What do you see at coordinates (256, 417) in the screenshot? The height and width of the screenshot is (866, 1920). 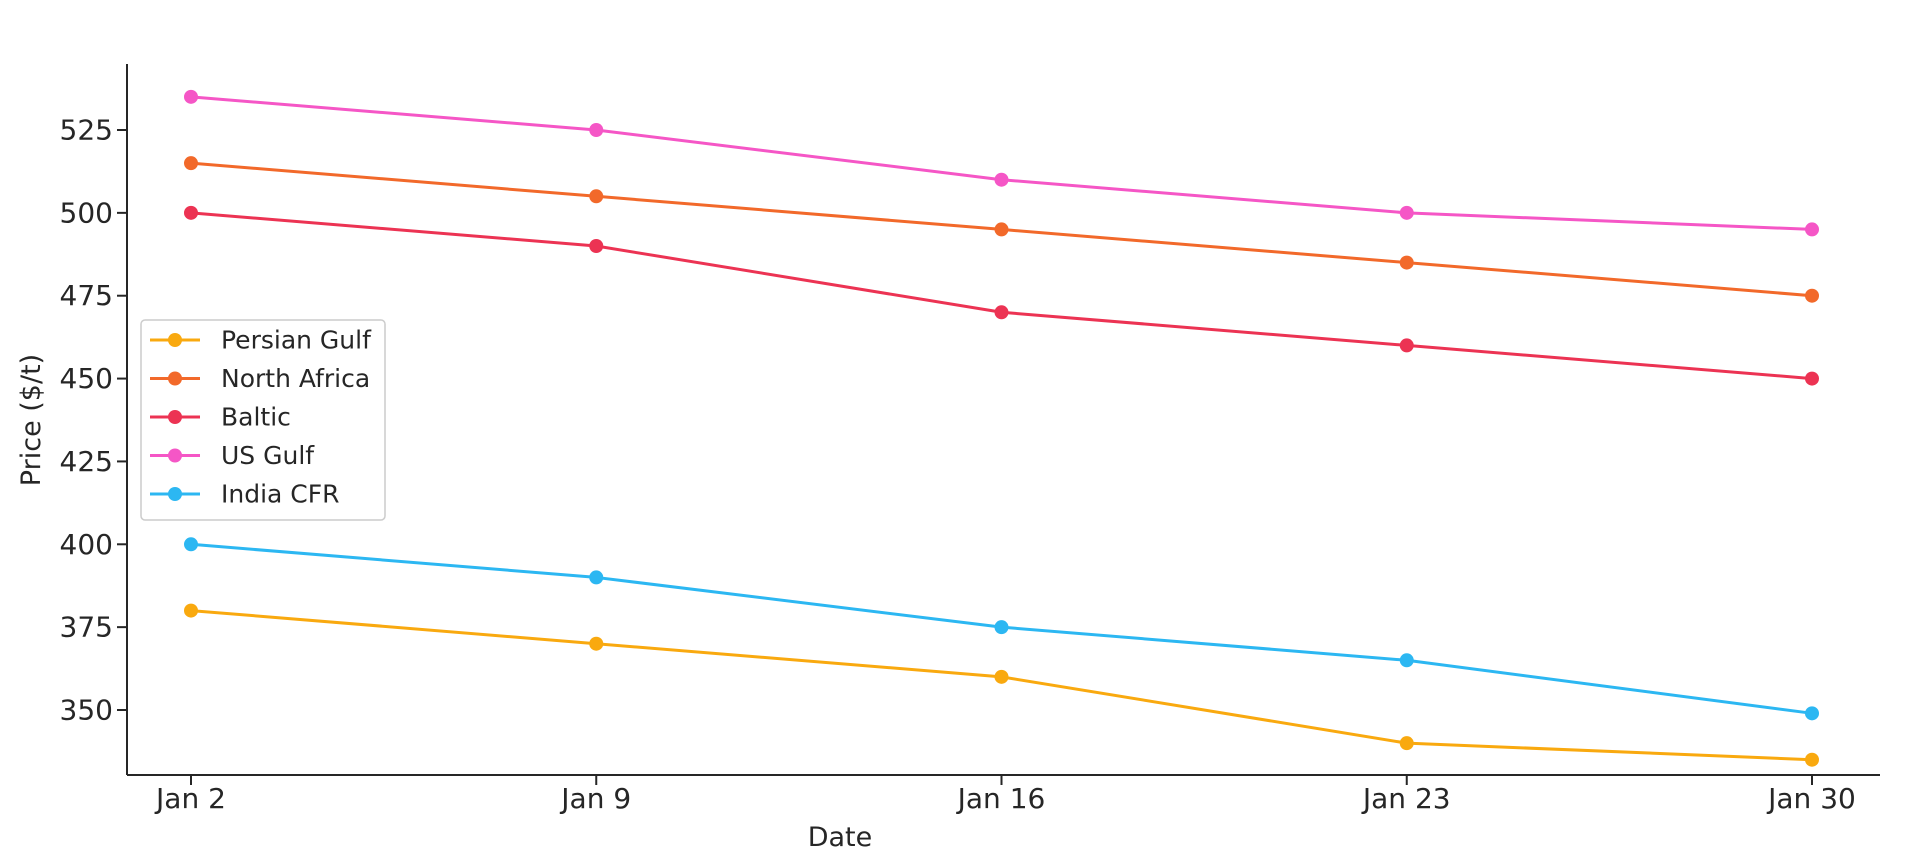 I see `legend-label: Baltic` at bounding box center [256, 417].